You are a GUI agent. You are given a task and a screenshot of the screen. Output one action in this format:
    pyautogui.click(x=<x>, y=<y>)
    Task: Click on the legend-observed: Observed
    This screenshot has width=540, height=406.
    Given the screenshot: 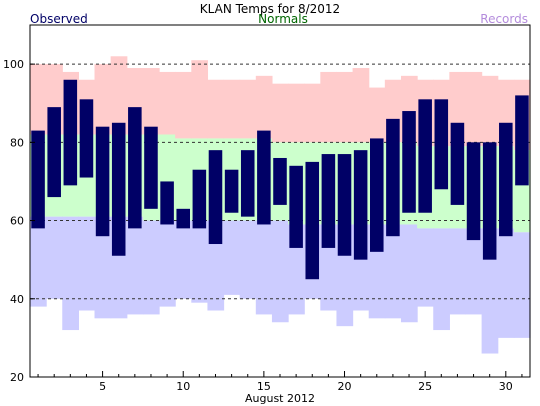 What is the action you would take?
    pyautogui.click(x=59, y=19)
    